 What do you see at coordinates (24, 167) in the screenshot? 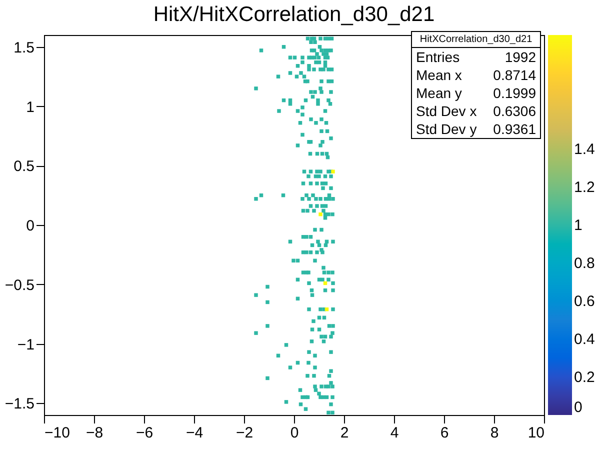
I see `y-tick-label: 0.5` at bounding box center [24, 167].